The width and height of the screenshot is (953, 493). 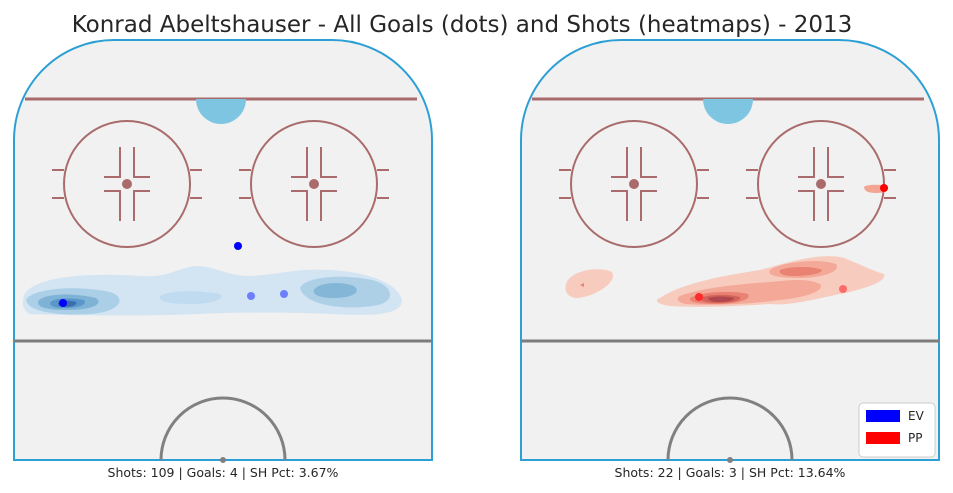 I want to click on pp-goal-dots, so click(x=791, y=242).